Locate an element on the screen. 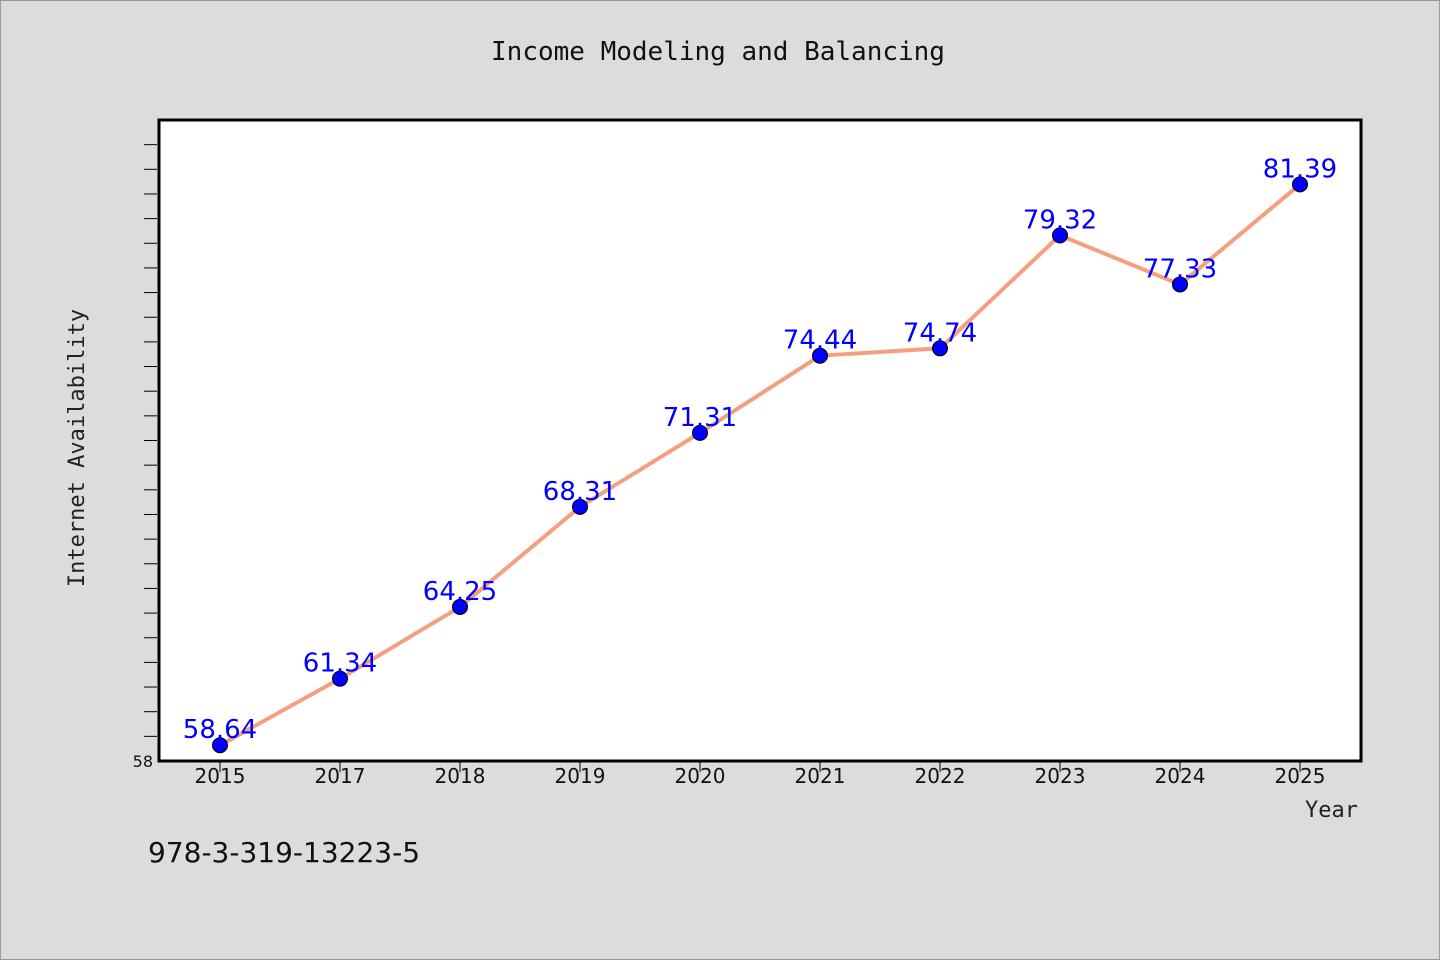 The image size is (1440, 960). chart-title: Income Modeling and Balancing is located at coordinates (718, 52).